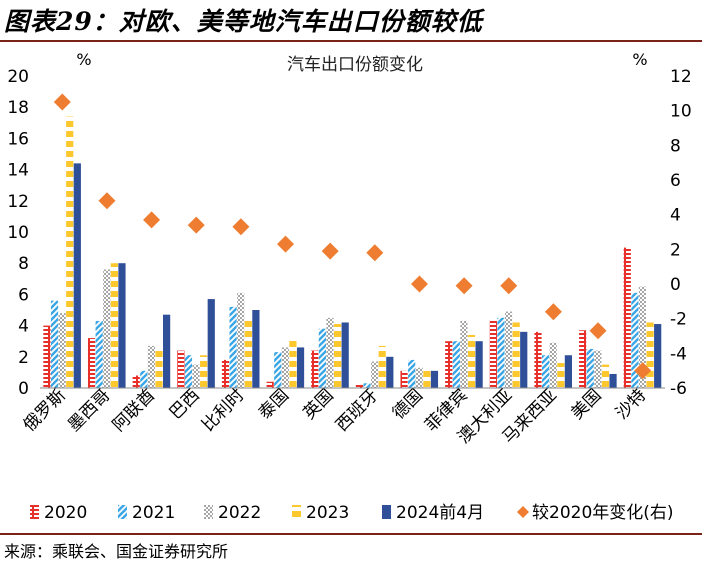  Describe the element at coordinates (285, 367) in the screenshot. I see `bar-2022-泰国` at that location.